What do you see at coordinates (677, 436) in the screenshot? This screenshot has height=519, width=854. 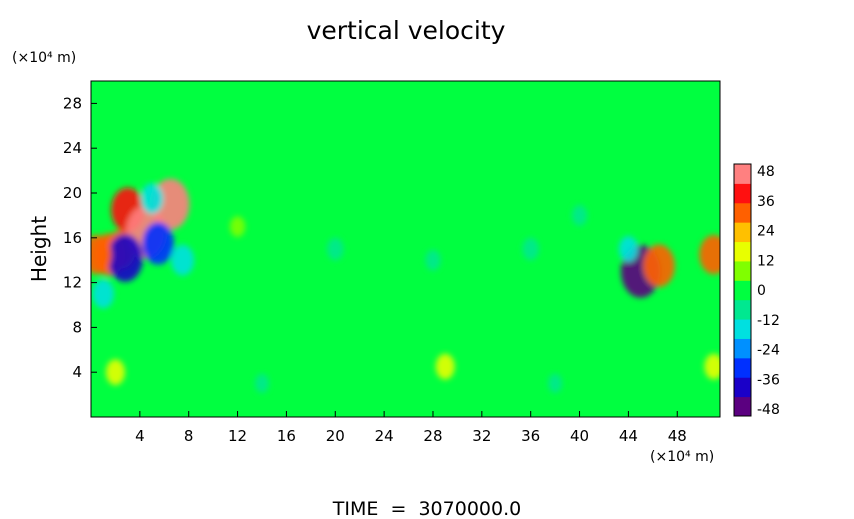 I see `x-tick-label: 48` at bounding box center [677, 436].